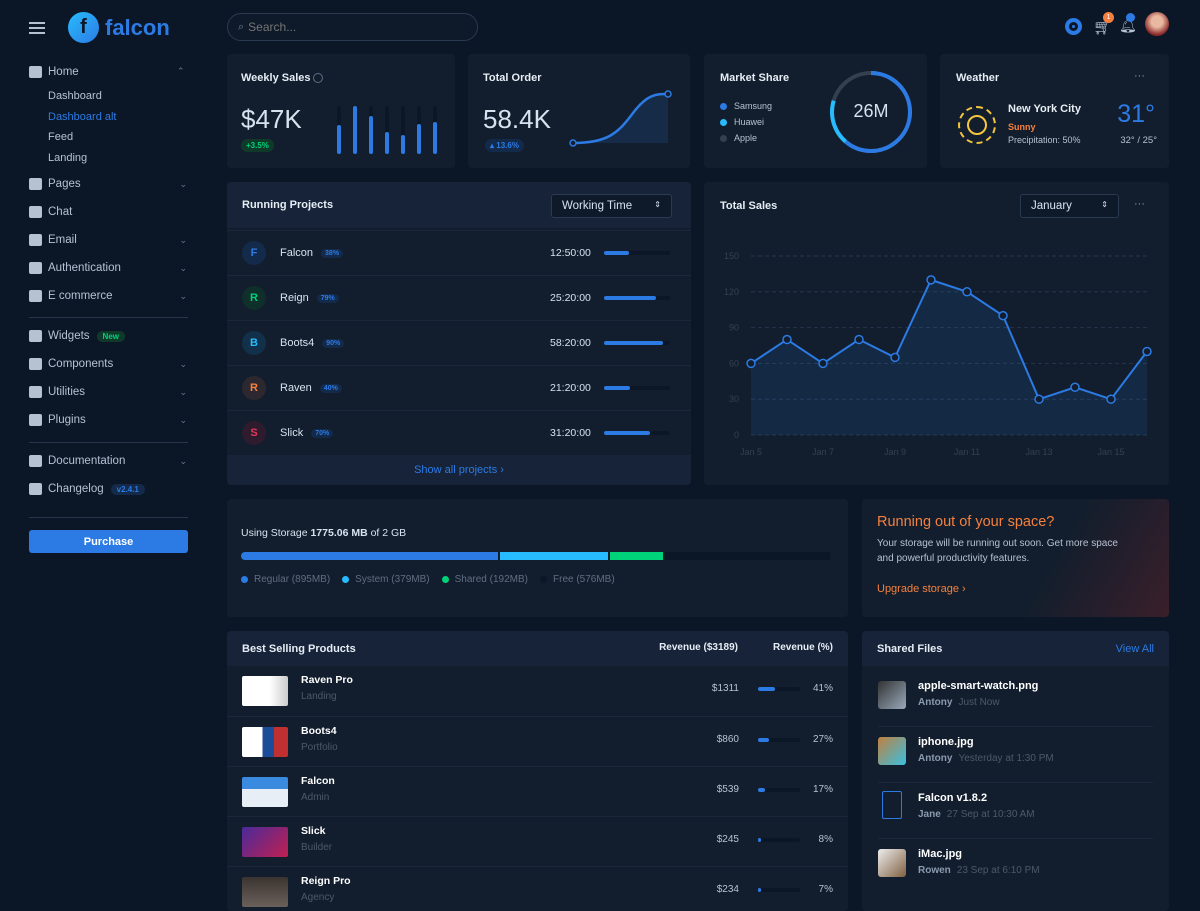 This screenshot has height=911, width=1200. What do you see at coordinates (75, 96) in the screenshot?
I see `sidebar-subitem: Dashboard` at bounding box center [75, 96].